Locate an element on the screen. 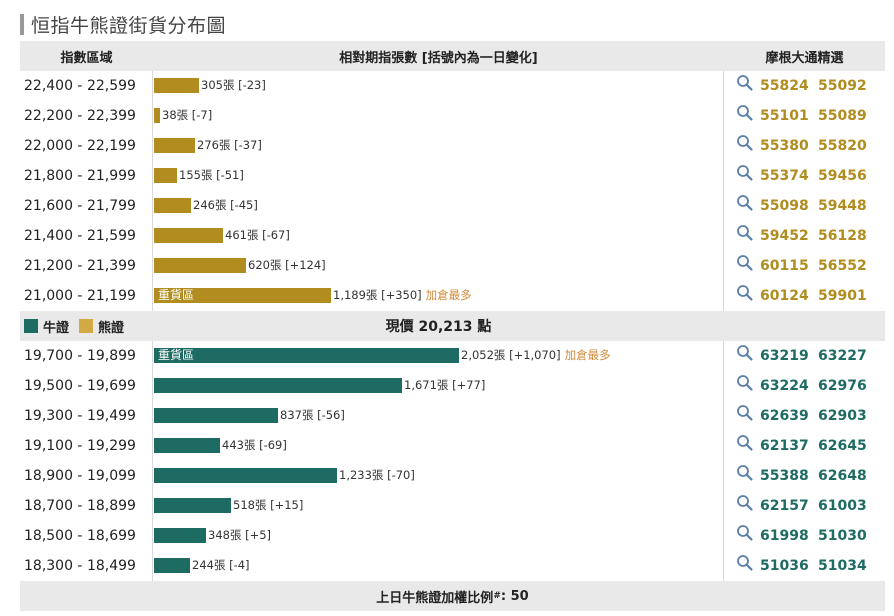 The height and width of the screenshot is (616, 894). bar-label: 38張 [-7] is located at coordinates (187, 115).